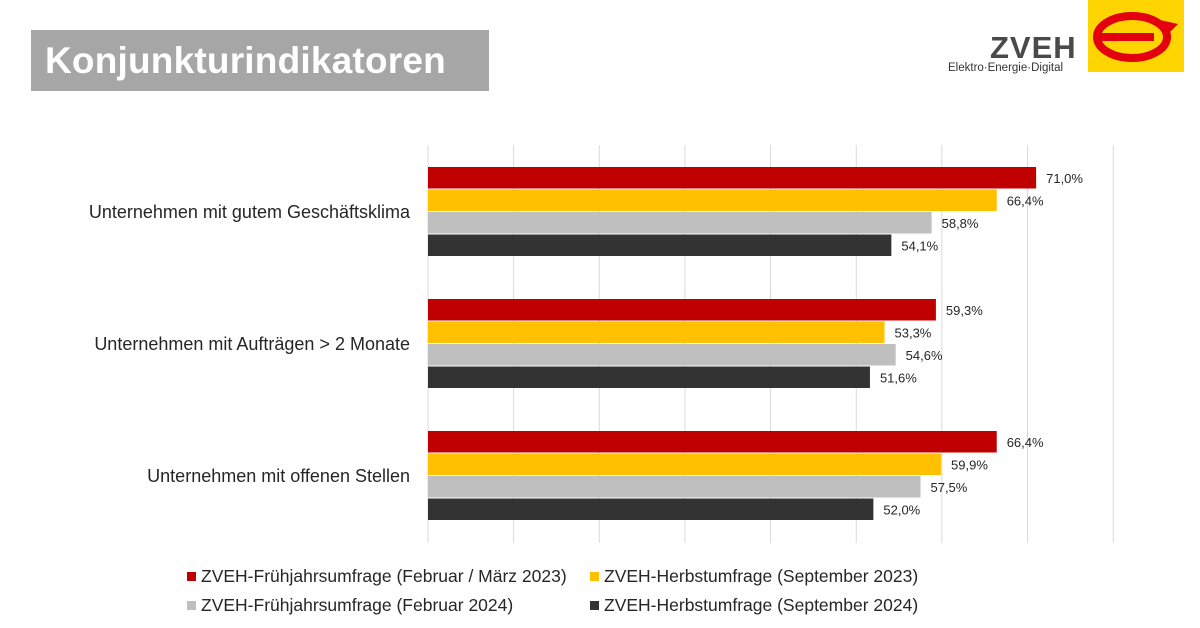 This screenshot has width=1200, height=628. What do you see at coordinates (924, 355) in the screenshot?
I see `data-label: 54,6%` at bounding box center [924, 355].